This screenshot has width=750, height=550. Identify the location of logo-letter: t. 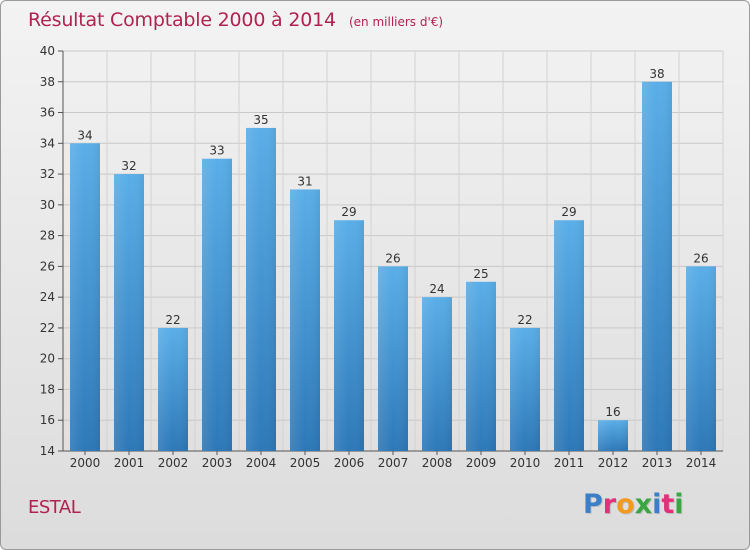
(668, 504).